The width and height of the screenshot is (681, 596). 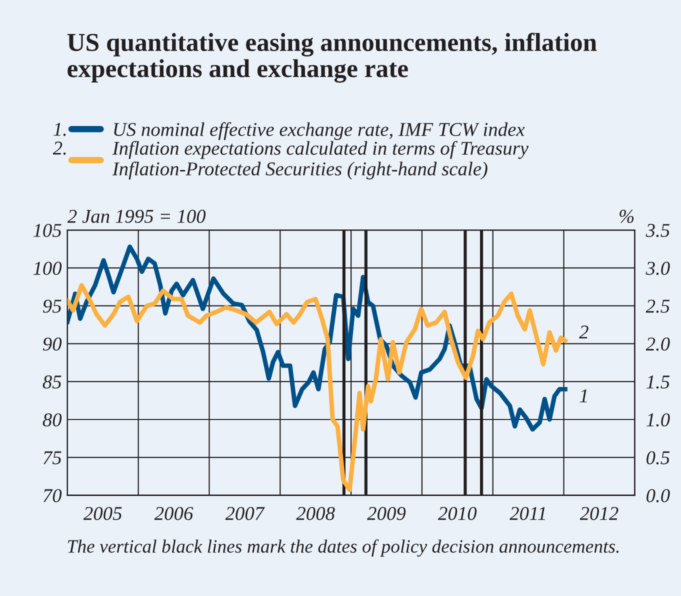 I want to click on legend-label: US nominal effective exchange rate, IMF TCW index, so click(x=319, y=131).